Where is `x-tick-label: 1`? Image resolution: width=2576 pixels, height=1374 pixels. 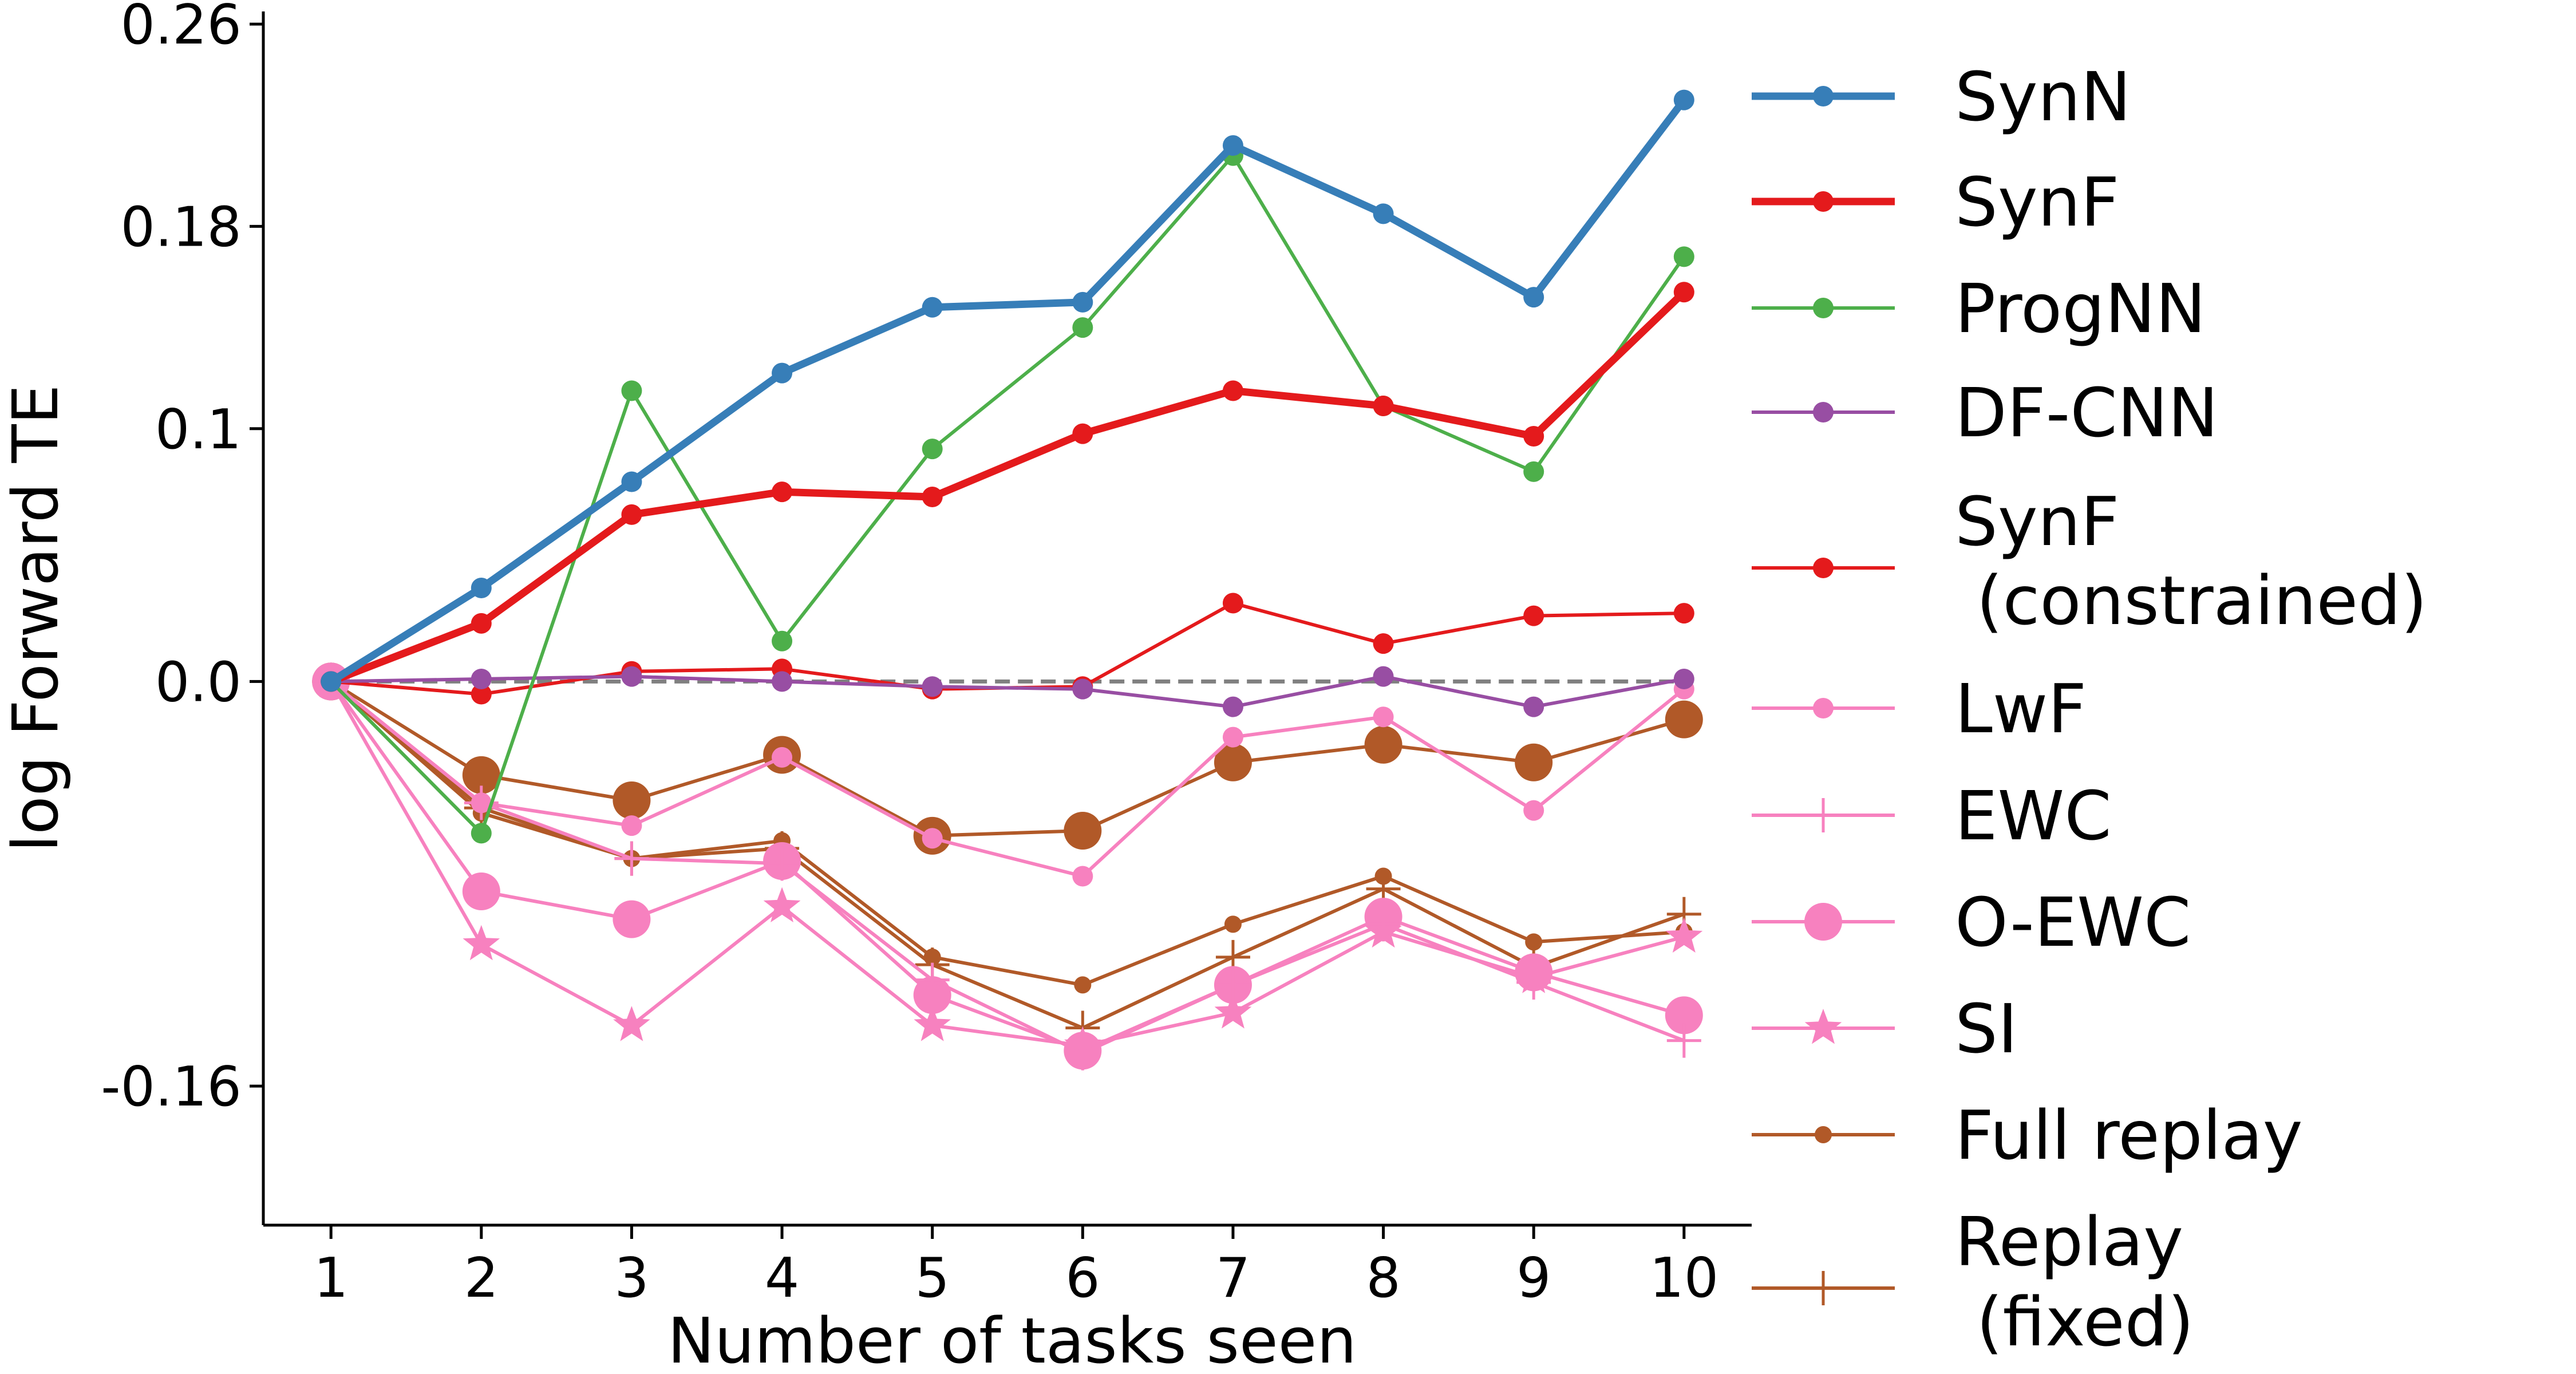
x-tick-label: 1 is located at coordinates (331, 1279).